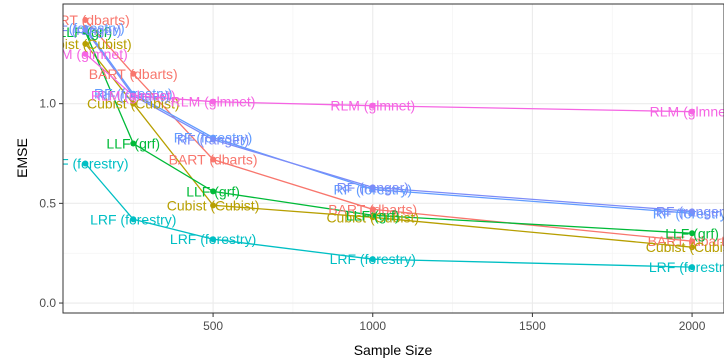 The width and height of the screenshot is (724, 362). I want to click on x-tick-label: 2000, so click(692, 326).